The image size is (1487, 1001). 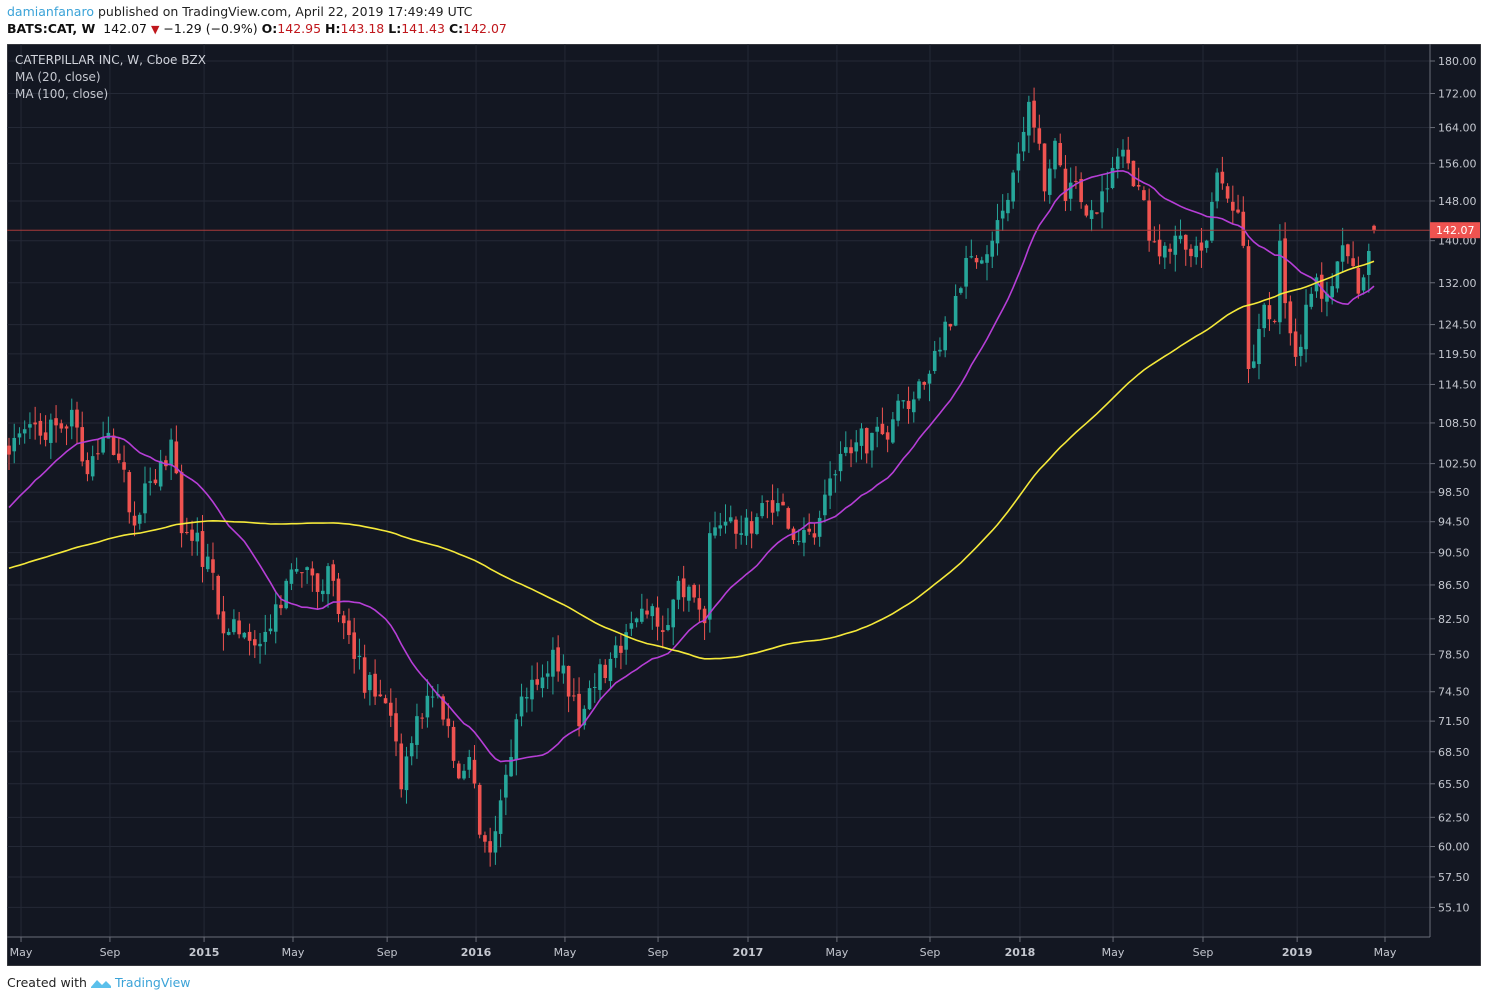 I want to click on legend-ma100: MA (100, close), so click(x=61, y=94).